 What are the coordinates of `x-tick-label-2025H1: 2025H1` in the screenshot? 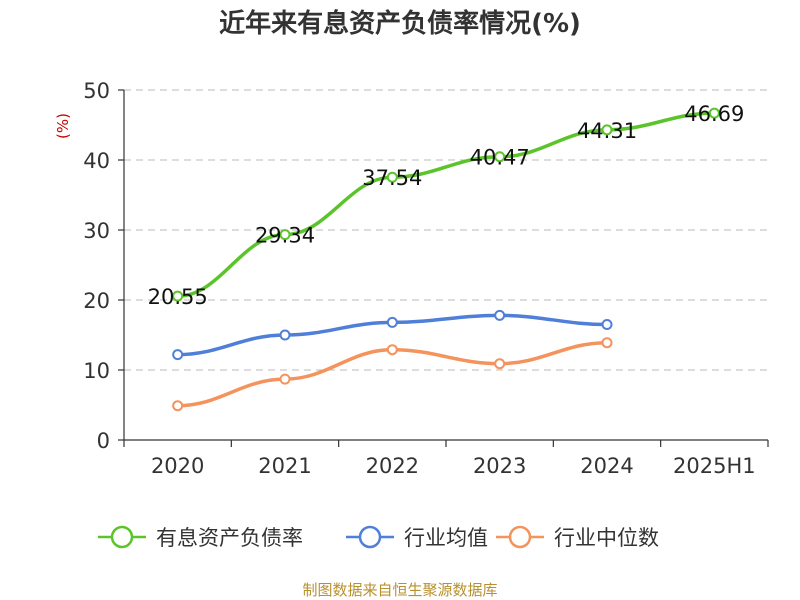 It's located at (714, 466).